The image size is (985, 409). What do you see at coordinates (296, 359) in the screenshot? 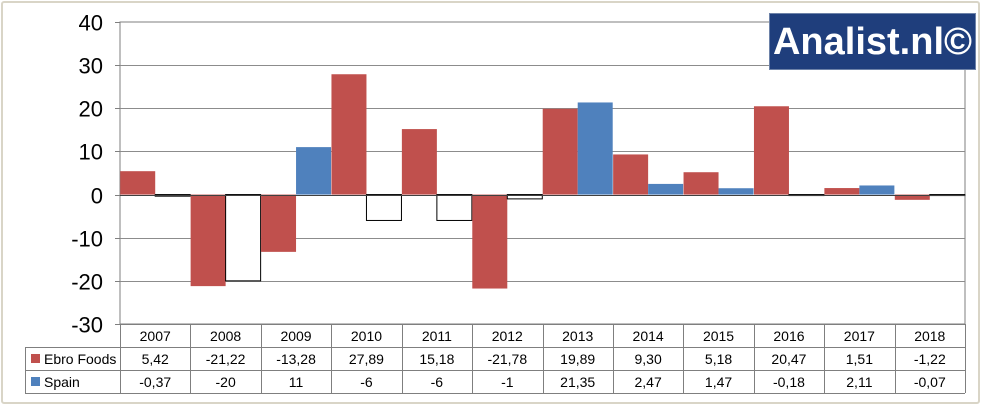
I see `data-label: -13,28` at bounding box center [296, 359].